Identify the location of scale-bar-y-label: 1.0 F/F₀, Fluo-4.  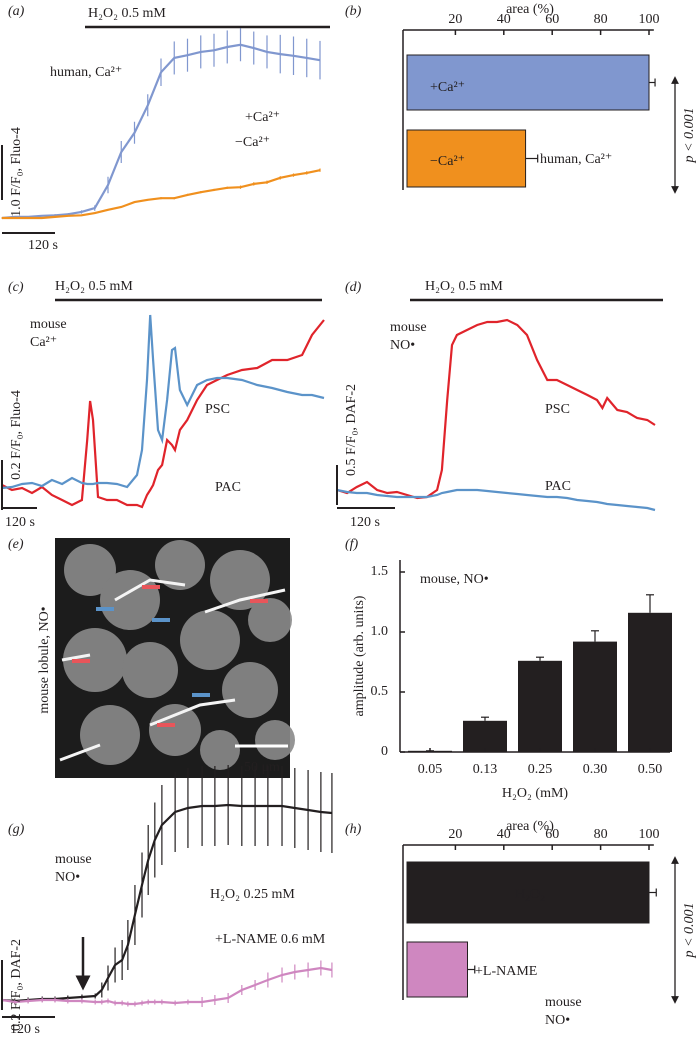
(16, 172).